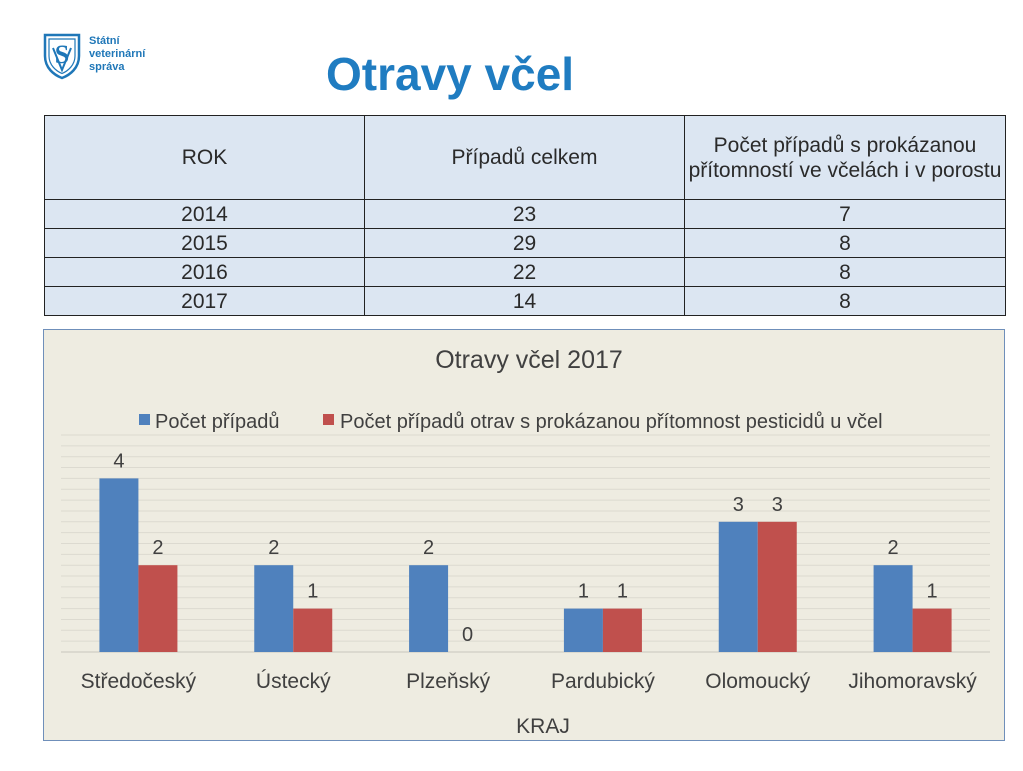 Image resolution: width=1023 pixels, height=771 pixels. I want to click on logo: S Státní veterinární správa, so click(107, 58).